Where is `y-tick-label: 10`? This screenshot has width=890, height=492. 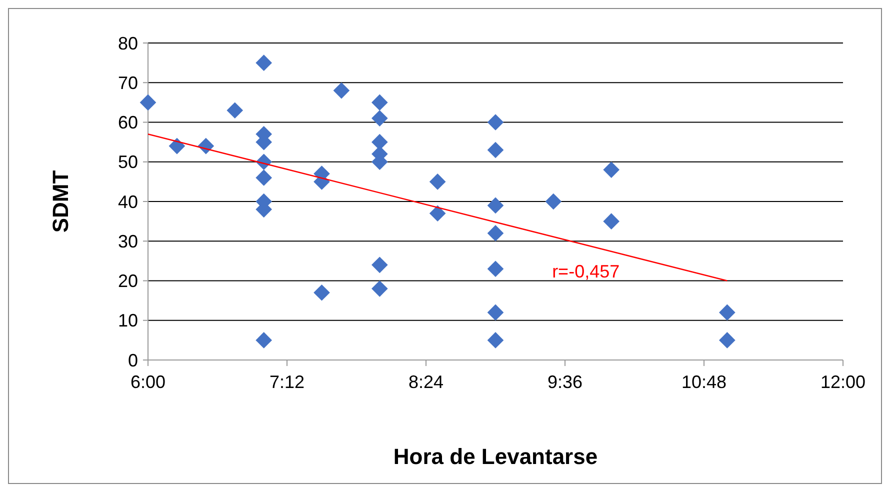
y-tick-label: 10 is located at coordinates (128, 320).